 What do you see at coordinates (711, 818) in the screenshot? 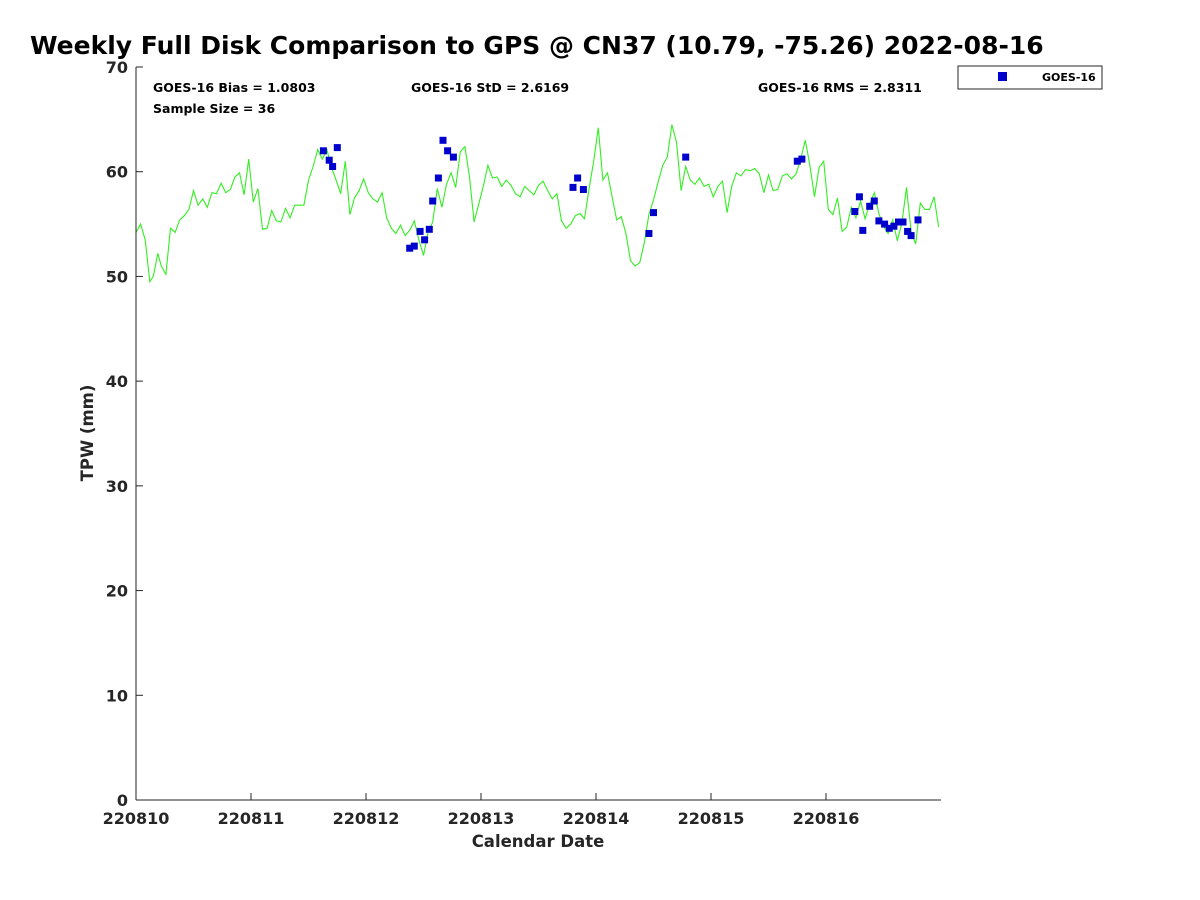
I see `x-tick-label: 220815` at bounding box center [711, 818].